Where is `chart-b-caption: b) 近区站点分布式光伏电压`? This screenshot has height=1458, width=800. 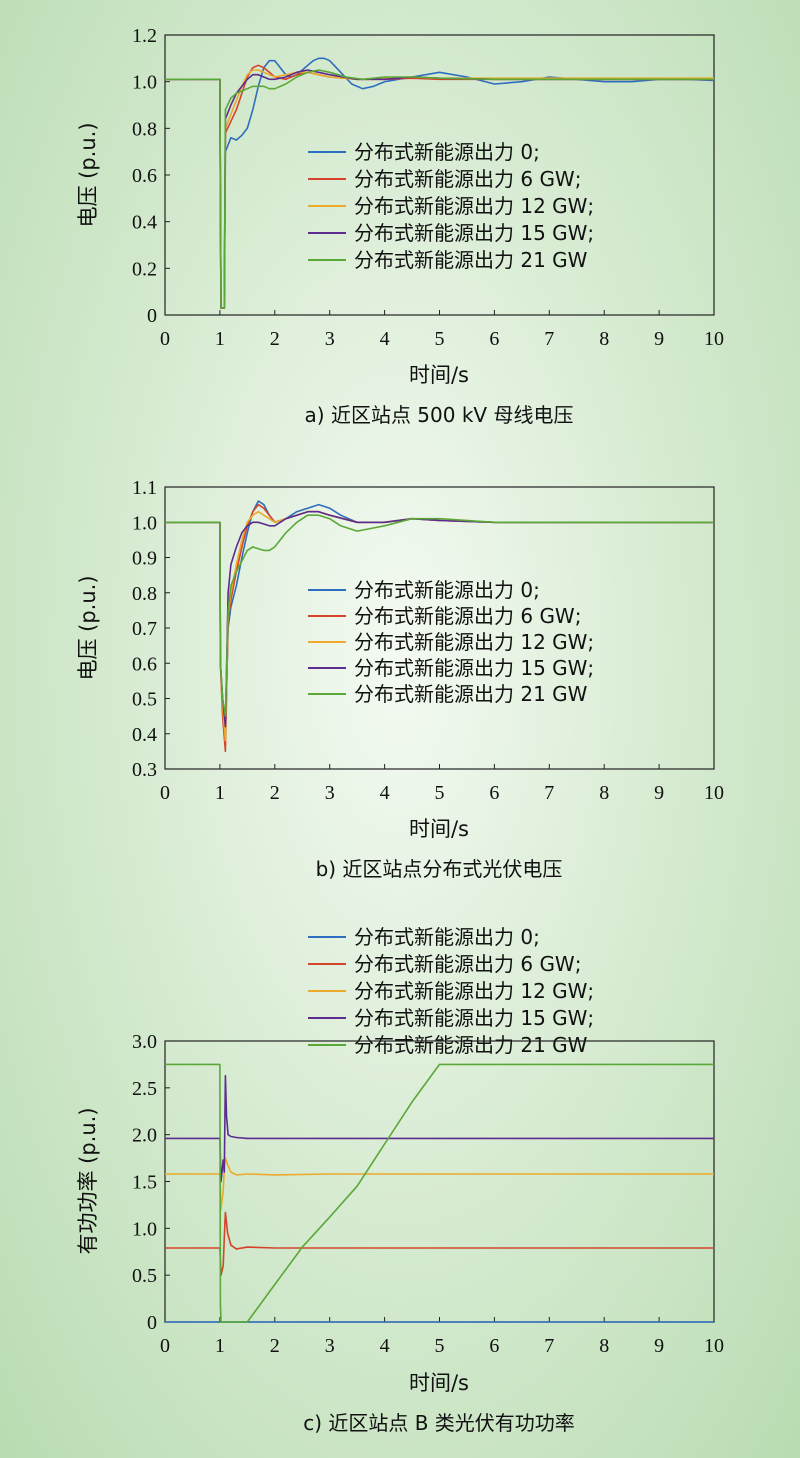
chart-b-caption: b) 近区站点分布式光伏电压 is located at coordinates (439, 869).